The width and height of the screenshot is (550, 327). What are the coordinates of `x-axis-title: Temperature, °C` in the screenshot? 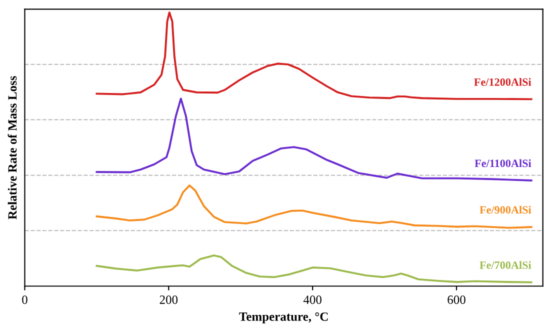 It's located at (283, 318).